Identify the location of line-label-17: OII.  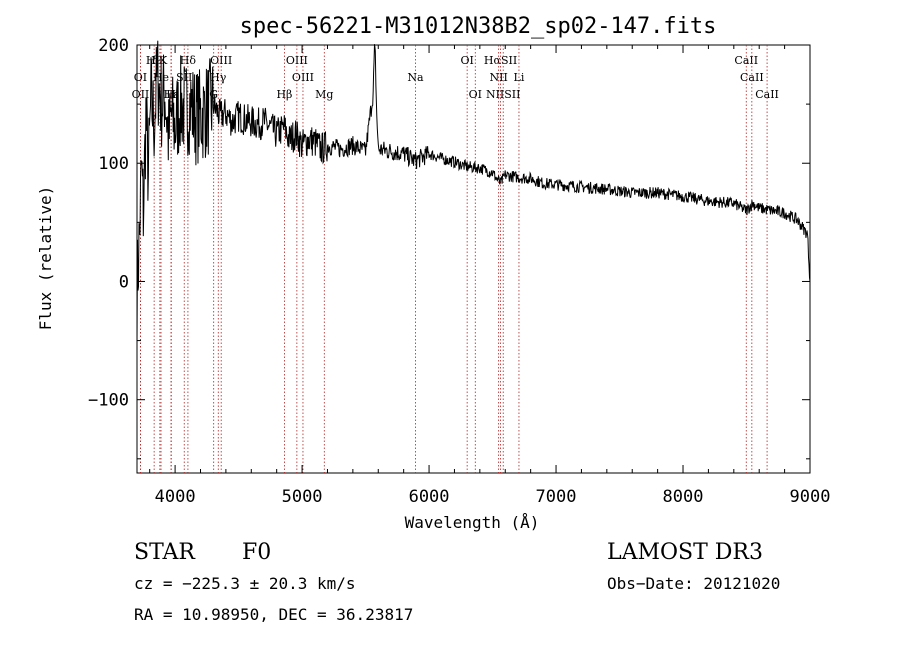
(141, 94).